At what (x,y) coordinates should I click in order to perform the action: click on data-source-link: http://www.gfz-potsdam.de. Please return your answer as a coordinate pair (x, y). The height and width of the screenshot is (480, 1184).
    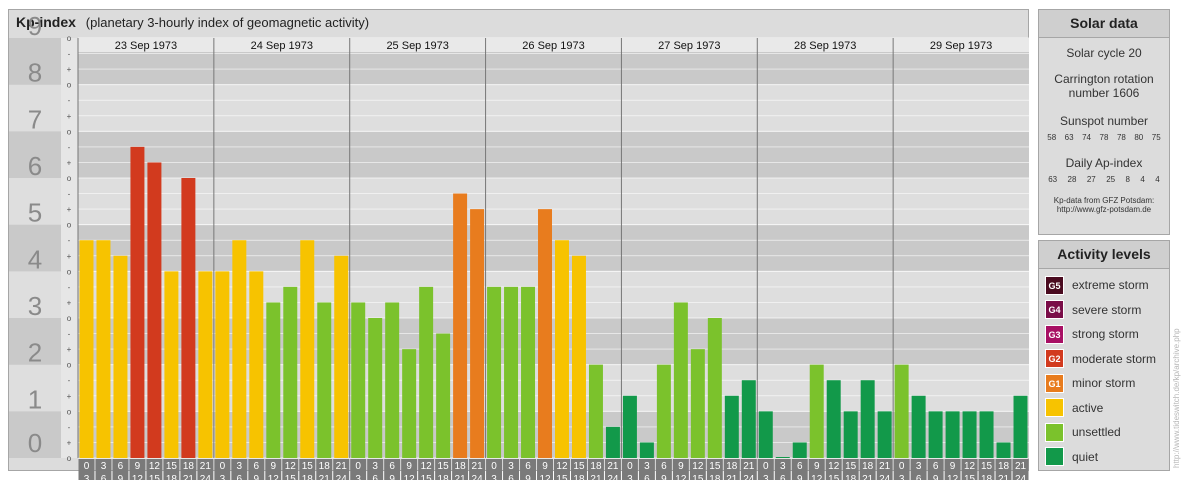
    Looking at the image, I should click on (1104, 209).